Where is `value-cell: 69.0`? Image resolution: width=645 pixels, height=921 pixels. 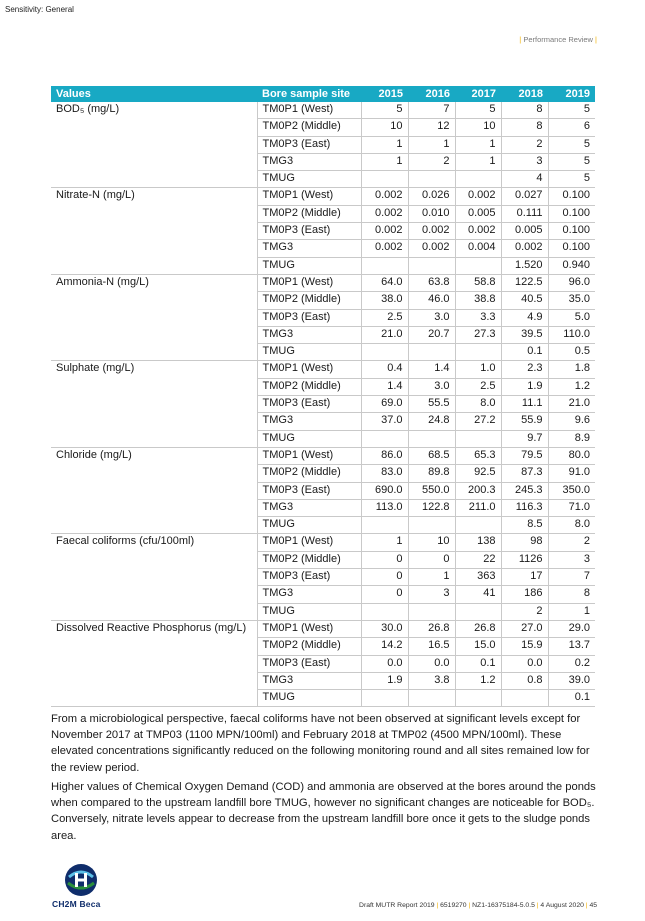
value-cell: 69.0 is located at coordinates (384, 404).